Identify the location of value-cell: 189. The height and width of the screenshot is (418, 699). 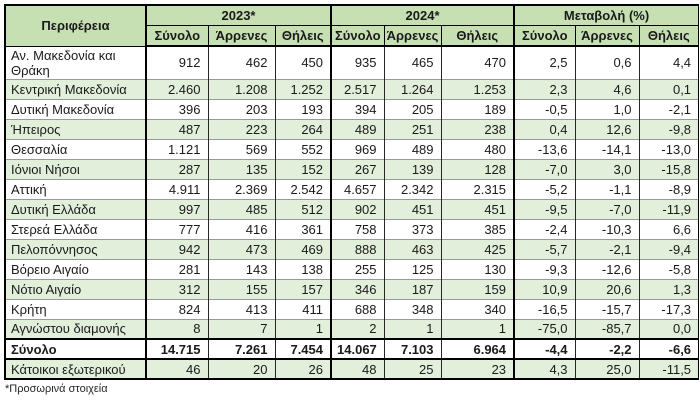
(477, 108).